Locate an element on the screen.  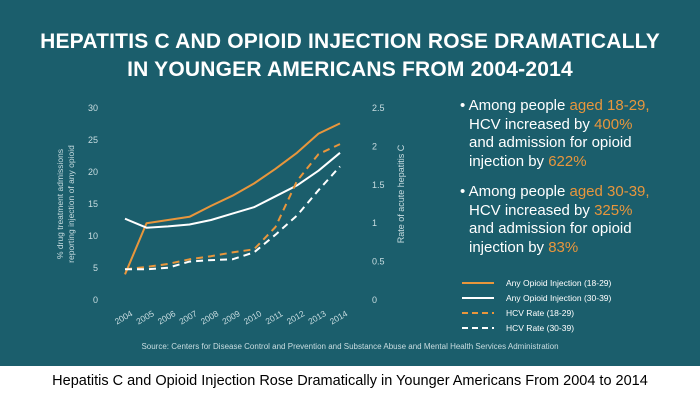
highlight-text: 400% is located at coordinates (613, 124).